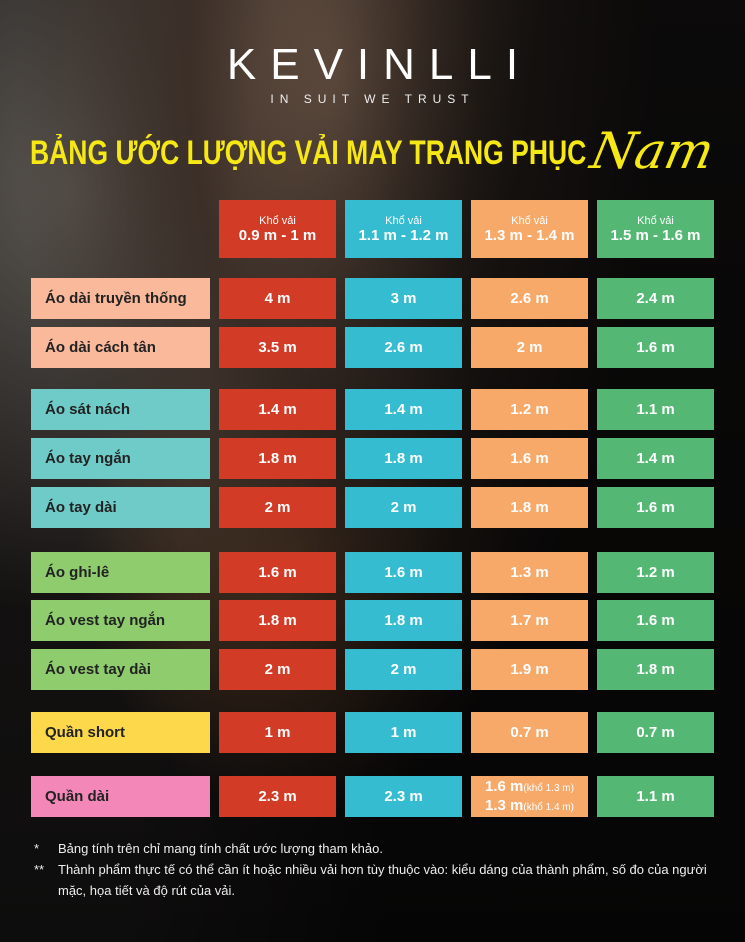 The image size is (745, 942). I want to click on table-cell: 1.3 m, so click(529, 572).